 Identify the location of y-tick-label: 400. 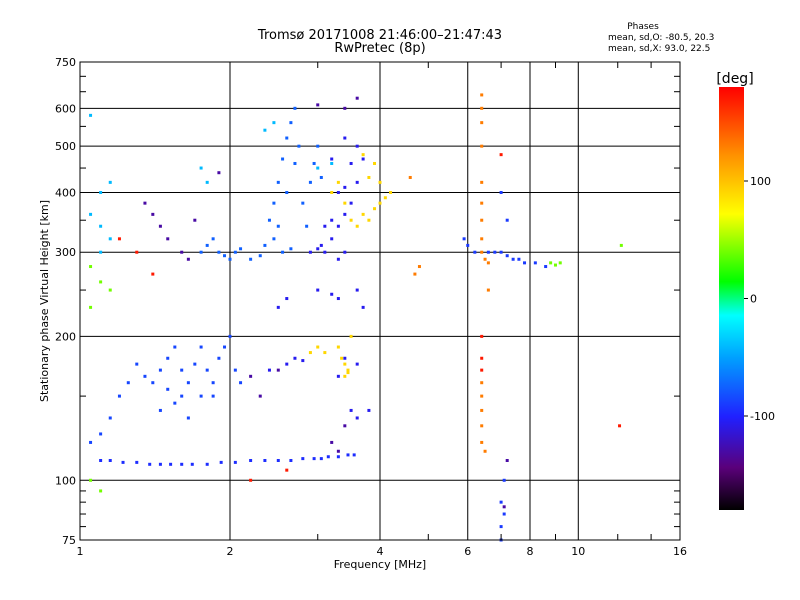
(65, 192).